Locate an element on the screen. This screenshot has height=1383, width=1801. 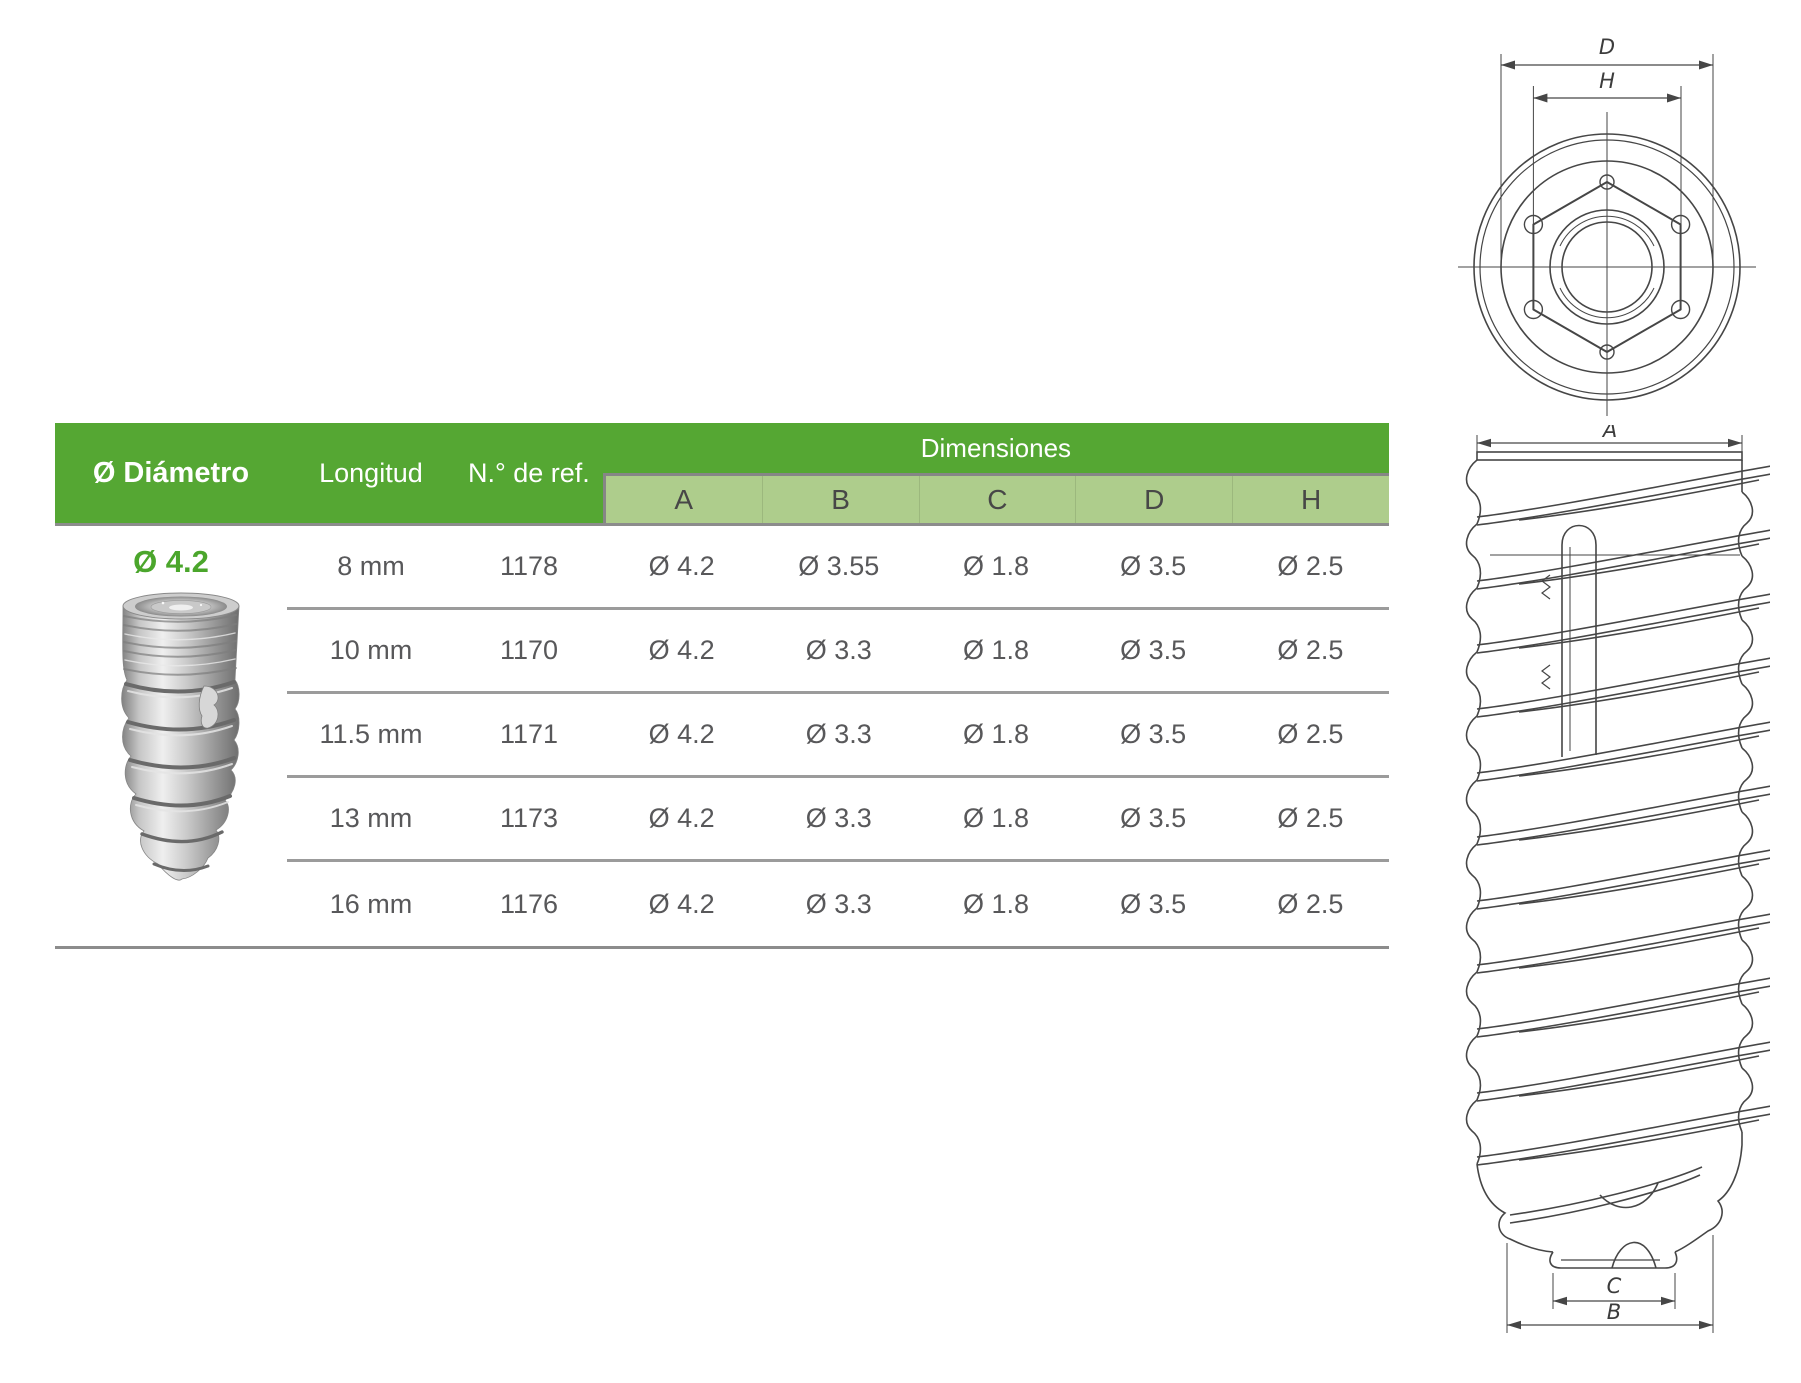
dim-h-label: H is located at coordinates (1607, 81).